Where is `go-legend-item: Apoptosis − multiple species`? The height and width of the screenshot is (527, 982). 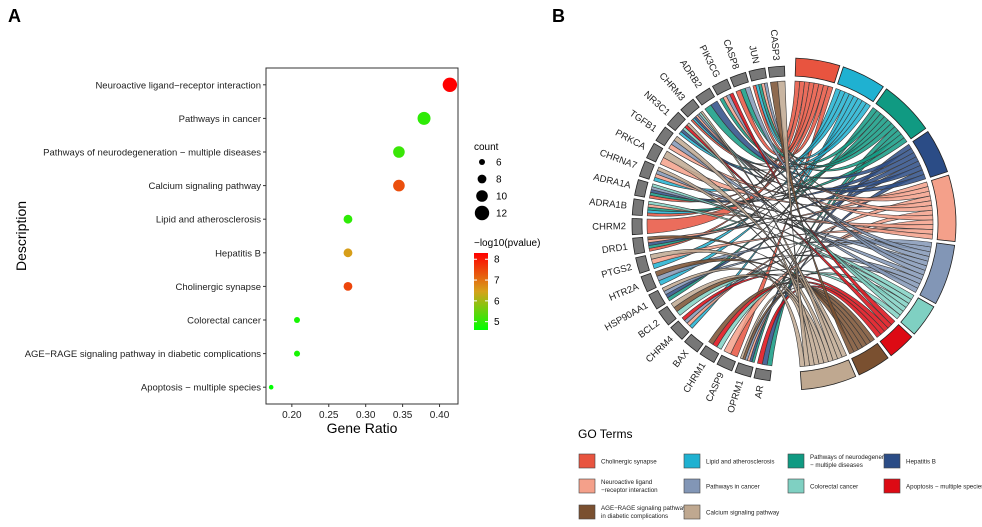 go-legend-item: Apoptosis − multiple species is located at coordinates (932, 486).